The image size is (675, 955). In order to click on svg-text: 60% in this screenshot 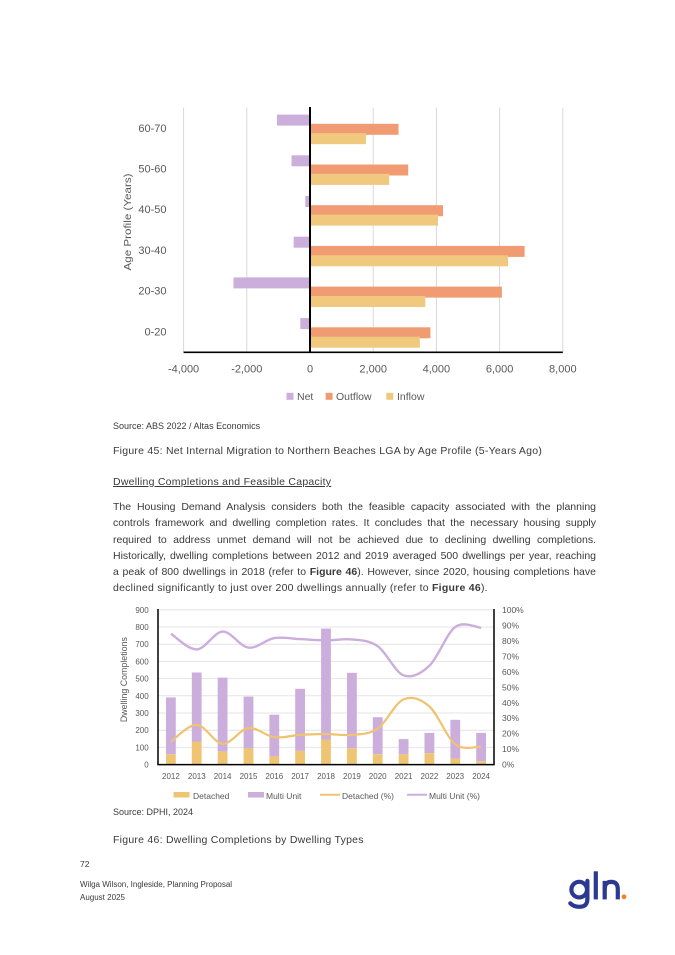, I will do `click(510, 672)`.